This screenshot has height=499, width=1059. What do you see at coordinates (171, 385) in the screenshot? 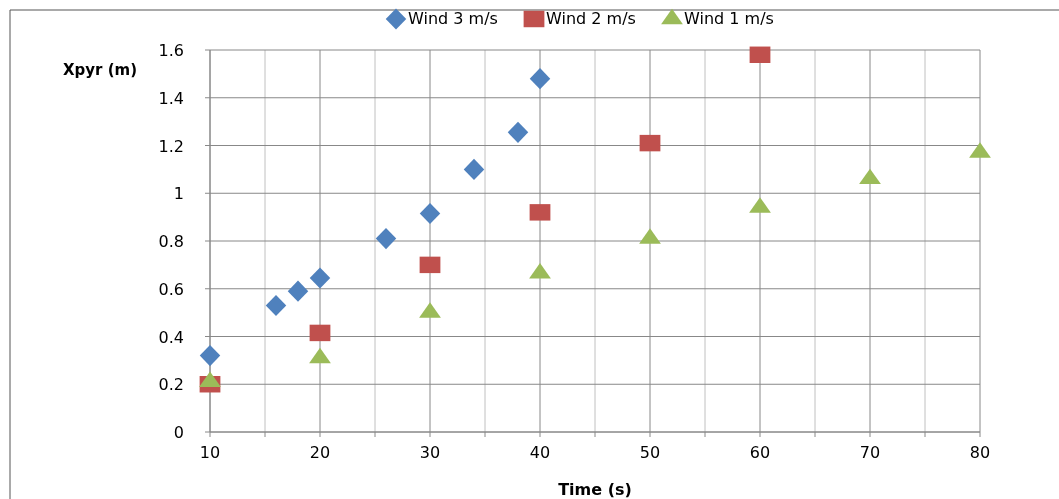
I see `y-tick-label: 0.2` at bounding box center [171, 385].